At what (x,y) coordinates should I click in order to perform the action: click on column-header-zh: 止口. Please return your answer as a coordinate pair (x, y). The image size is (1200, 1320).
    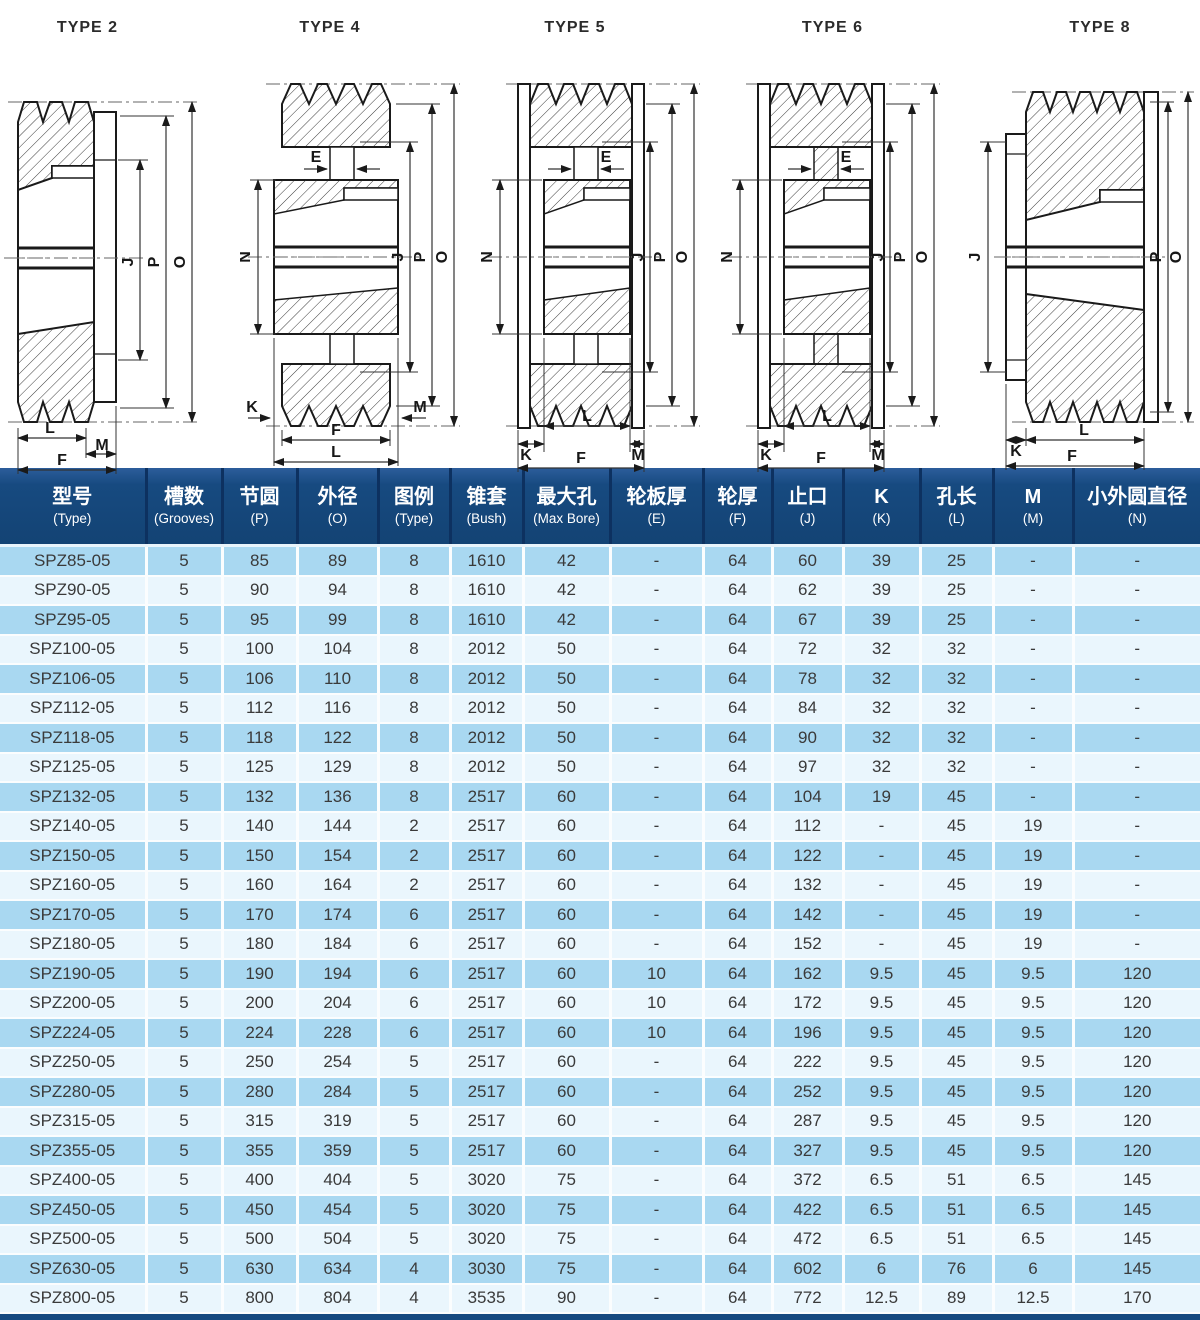
    Looking at the image, I should click on (808, 497).